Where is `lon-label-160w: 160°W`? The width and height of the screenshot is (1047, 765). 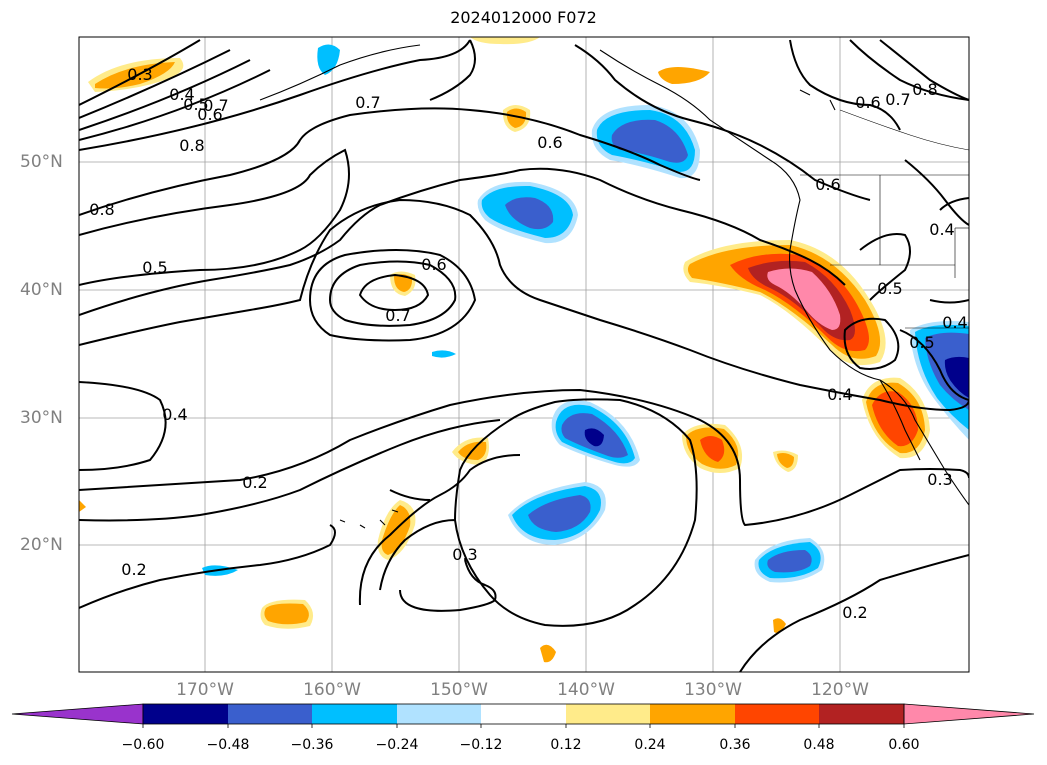
lon-label-160w: 160°W is located at coordinates (332, 690).